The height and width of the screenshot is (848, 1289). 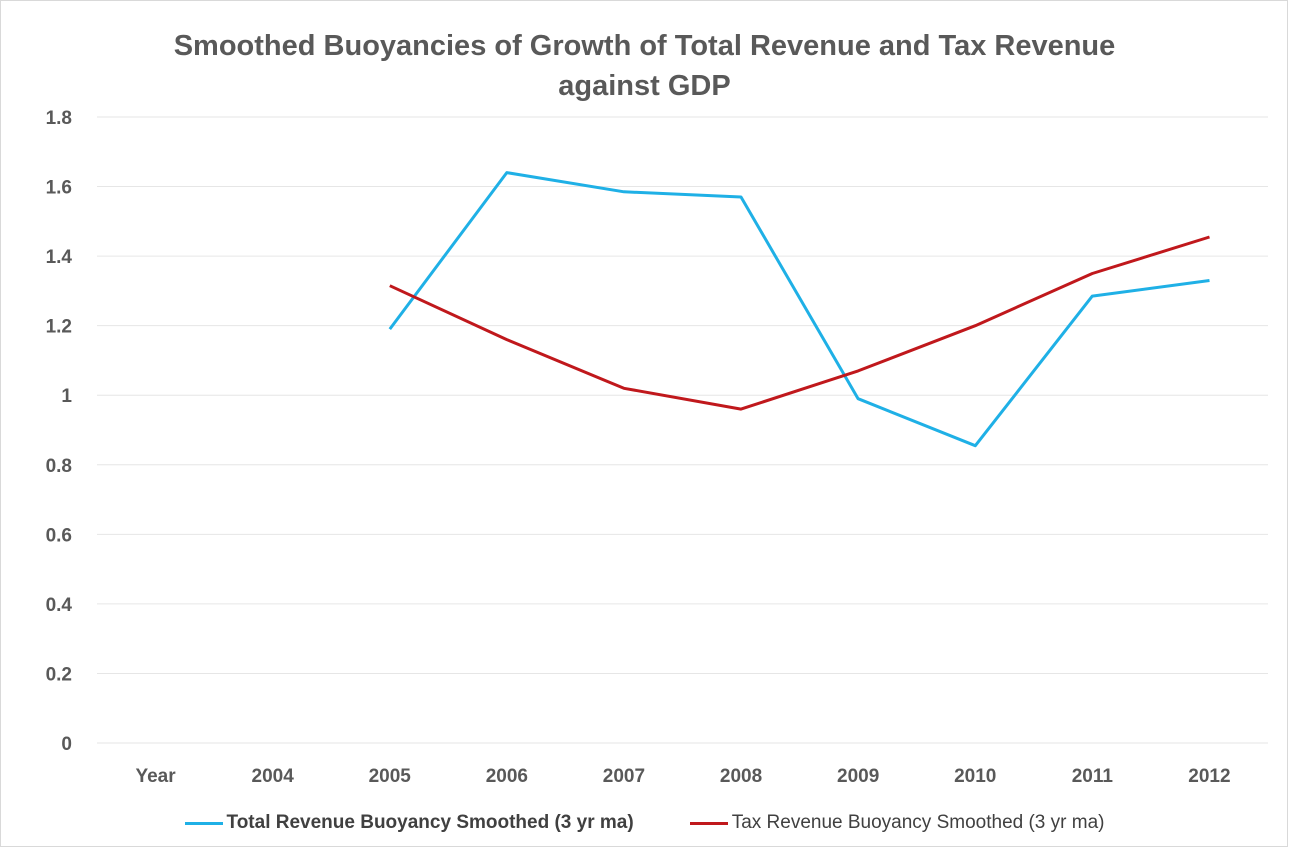 I want to click on legend-item-tax-revenue: Tax Revenue Buoyancy Smoothed (3 yr ma), so click(x=897, y=823).